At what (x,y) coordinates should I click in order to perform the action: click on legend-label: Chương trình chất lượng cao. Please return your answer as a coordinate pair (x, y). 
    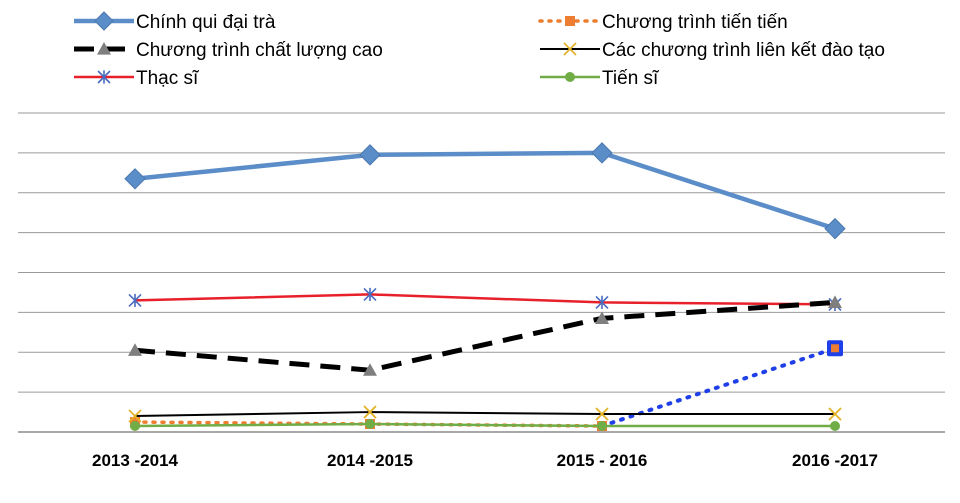
    Looking at the image, I should click on (259, 50).